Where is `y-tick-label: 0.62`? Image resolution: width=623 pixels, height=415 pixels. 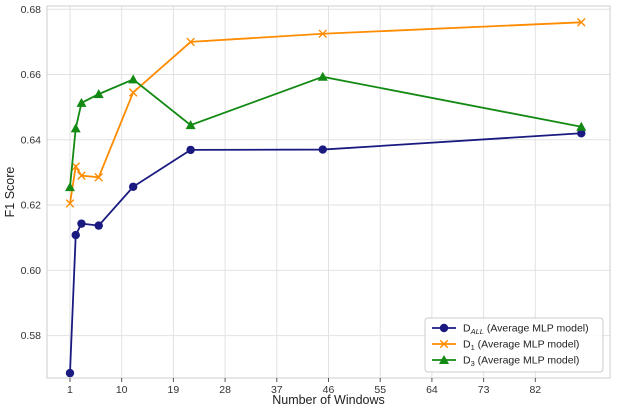
y-tick-label: 0.62 is located at coordinates (31, 206).